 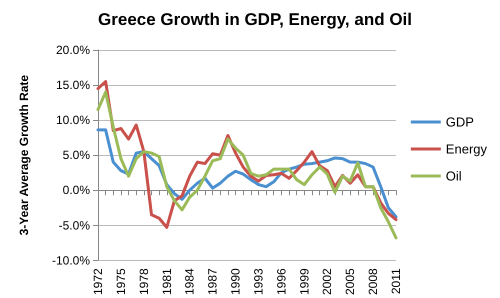 I want to click on x-tick-label: 1987, so click(x=213, y=282).